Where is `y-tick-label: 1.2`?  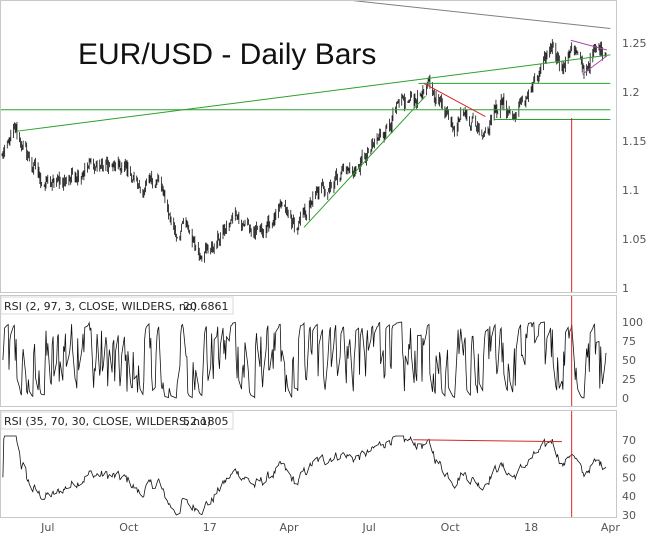 y-tick-label: 1.2 is located at coordinates (631, 92).